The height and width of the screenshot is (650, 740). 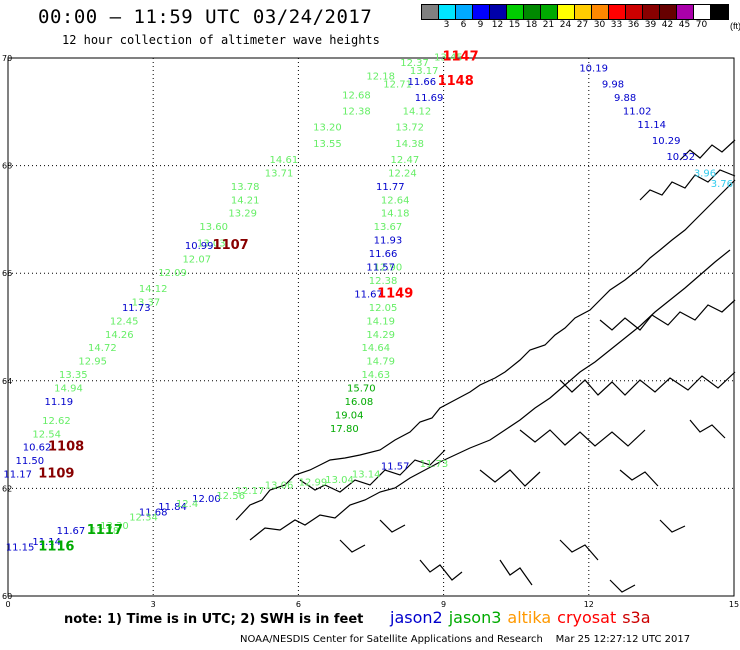 I want to click on wave-height-value: 17.80, so click(x=344, y=429).